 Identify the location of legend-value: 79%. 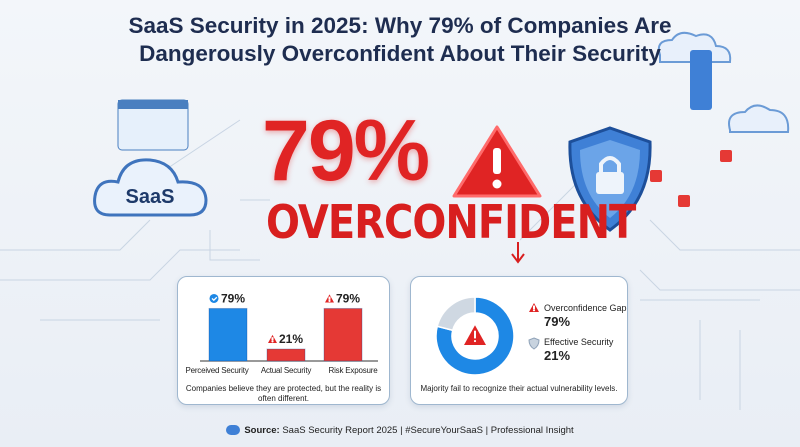
(557, 321).